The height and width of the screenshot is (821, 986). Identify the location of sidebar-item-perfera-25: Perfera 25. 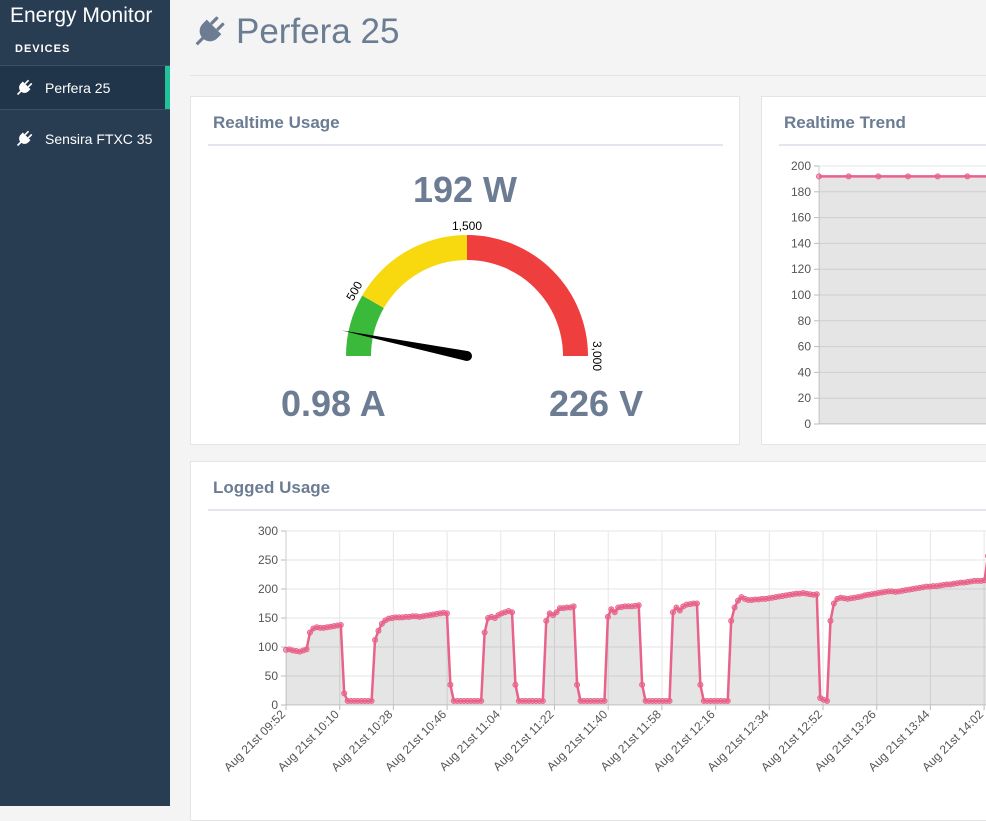
(85, 87).